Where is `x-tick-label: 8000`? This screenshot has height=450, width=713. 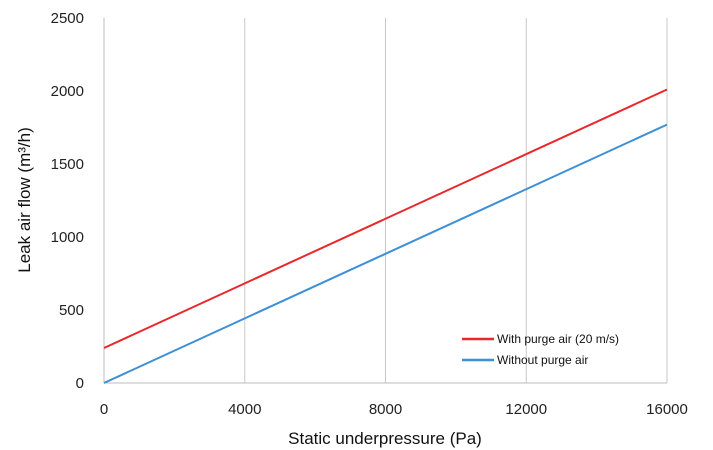 x-tick-label: 8000 is located at coordinates (385, 409).